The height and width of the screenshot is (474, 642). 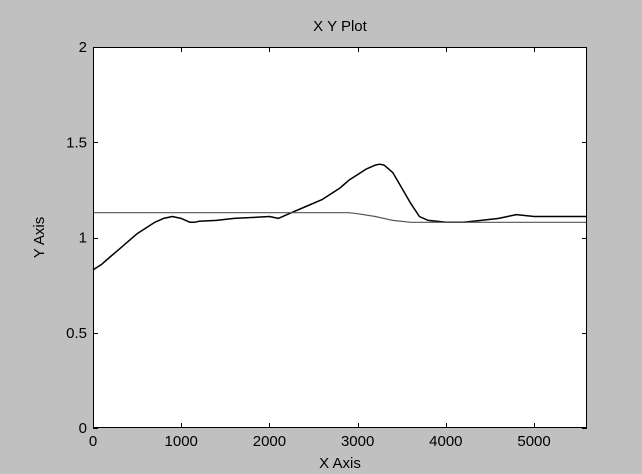 I want to click on y-tick-label: 1.5, so click(x=76, y=142).